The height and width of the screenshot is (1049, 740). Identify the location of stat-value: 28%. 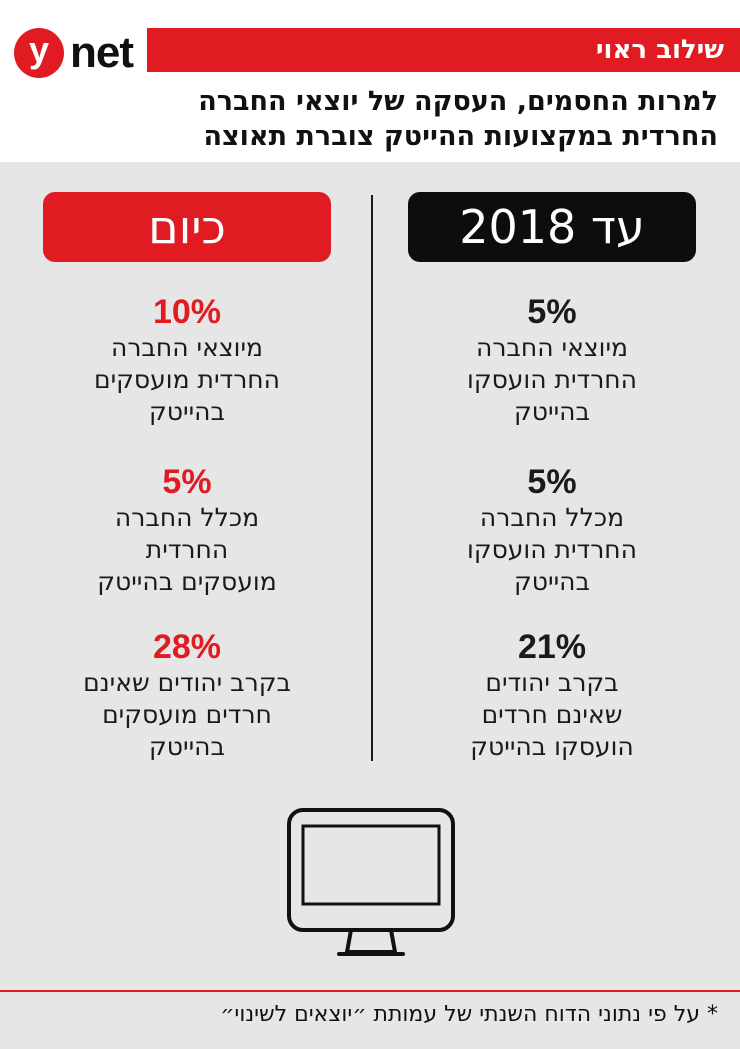
(187, 647).